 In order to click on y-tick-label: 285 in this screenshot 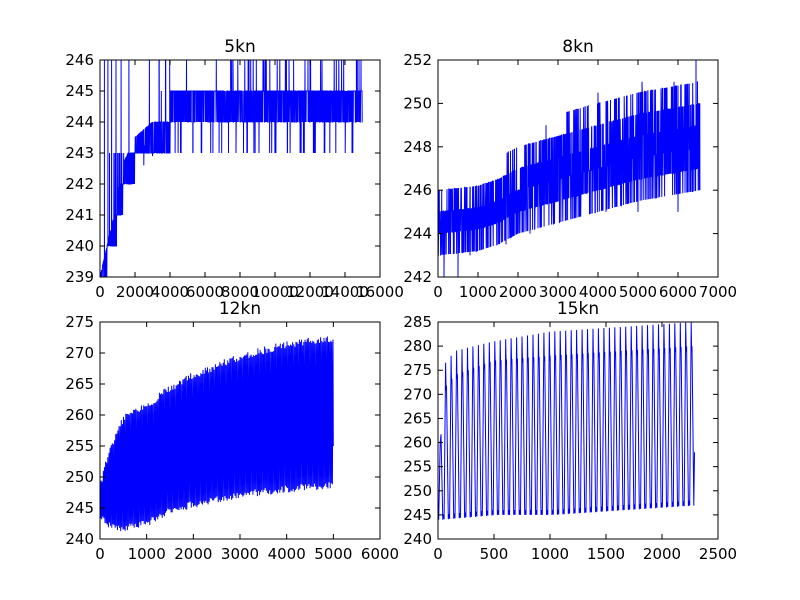, I will do `click(417, 322)`.